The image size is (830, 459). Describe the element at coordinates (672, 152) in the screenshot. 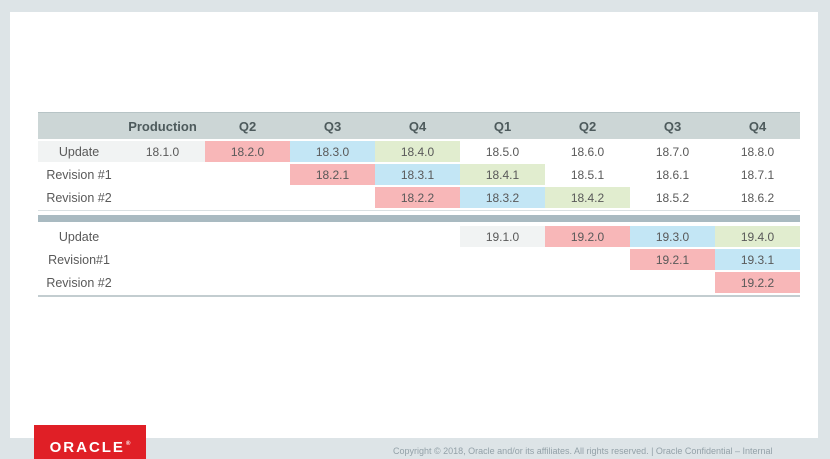

I see `version-cell: 18.7.0` at that location.